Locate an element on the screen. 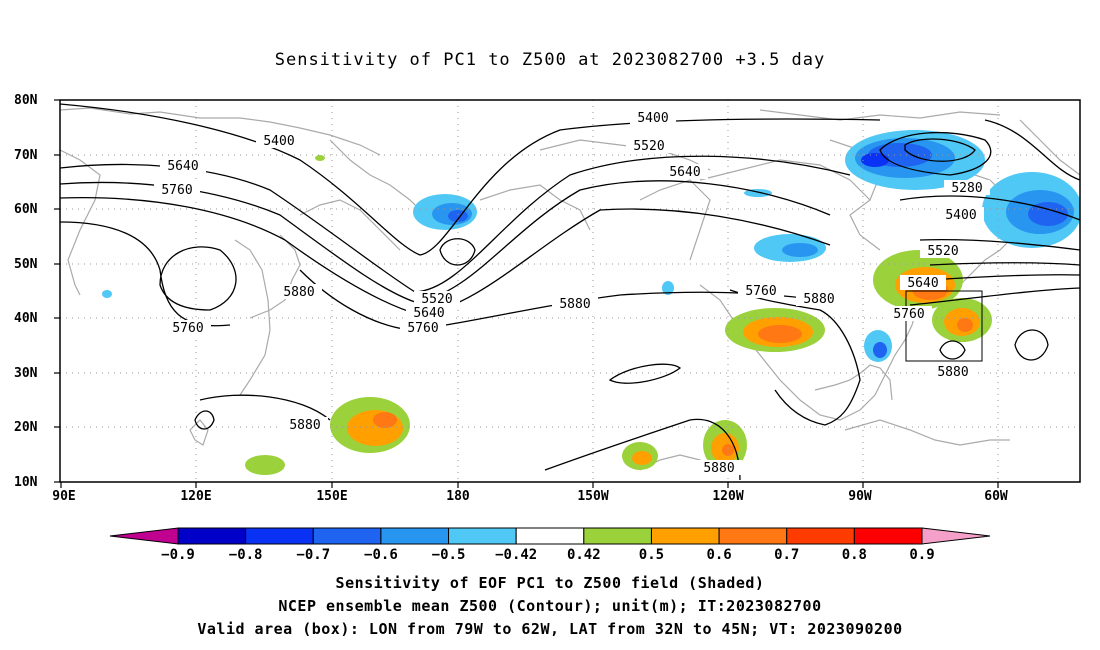  lat-label: 40N is located at coordinates (26, 318).